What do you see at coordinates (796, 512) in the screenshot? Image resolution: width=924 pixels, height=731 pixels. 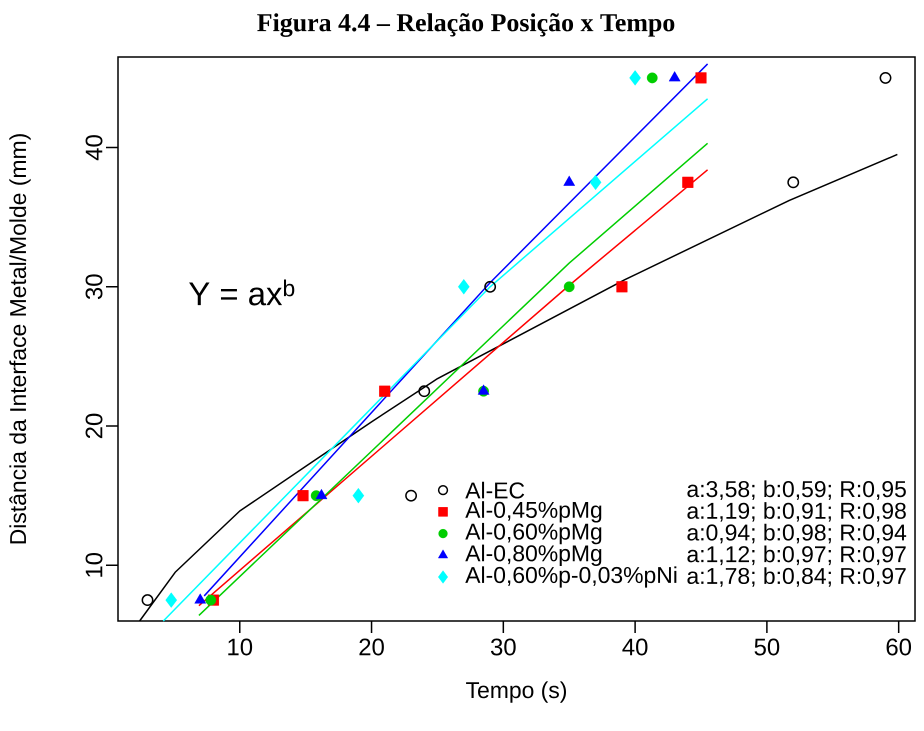 I see `annotation: a:1,19; b:0,91; R:0,98` at bounding box center [796, 512].